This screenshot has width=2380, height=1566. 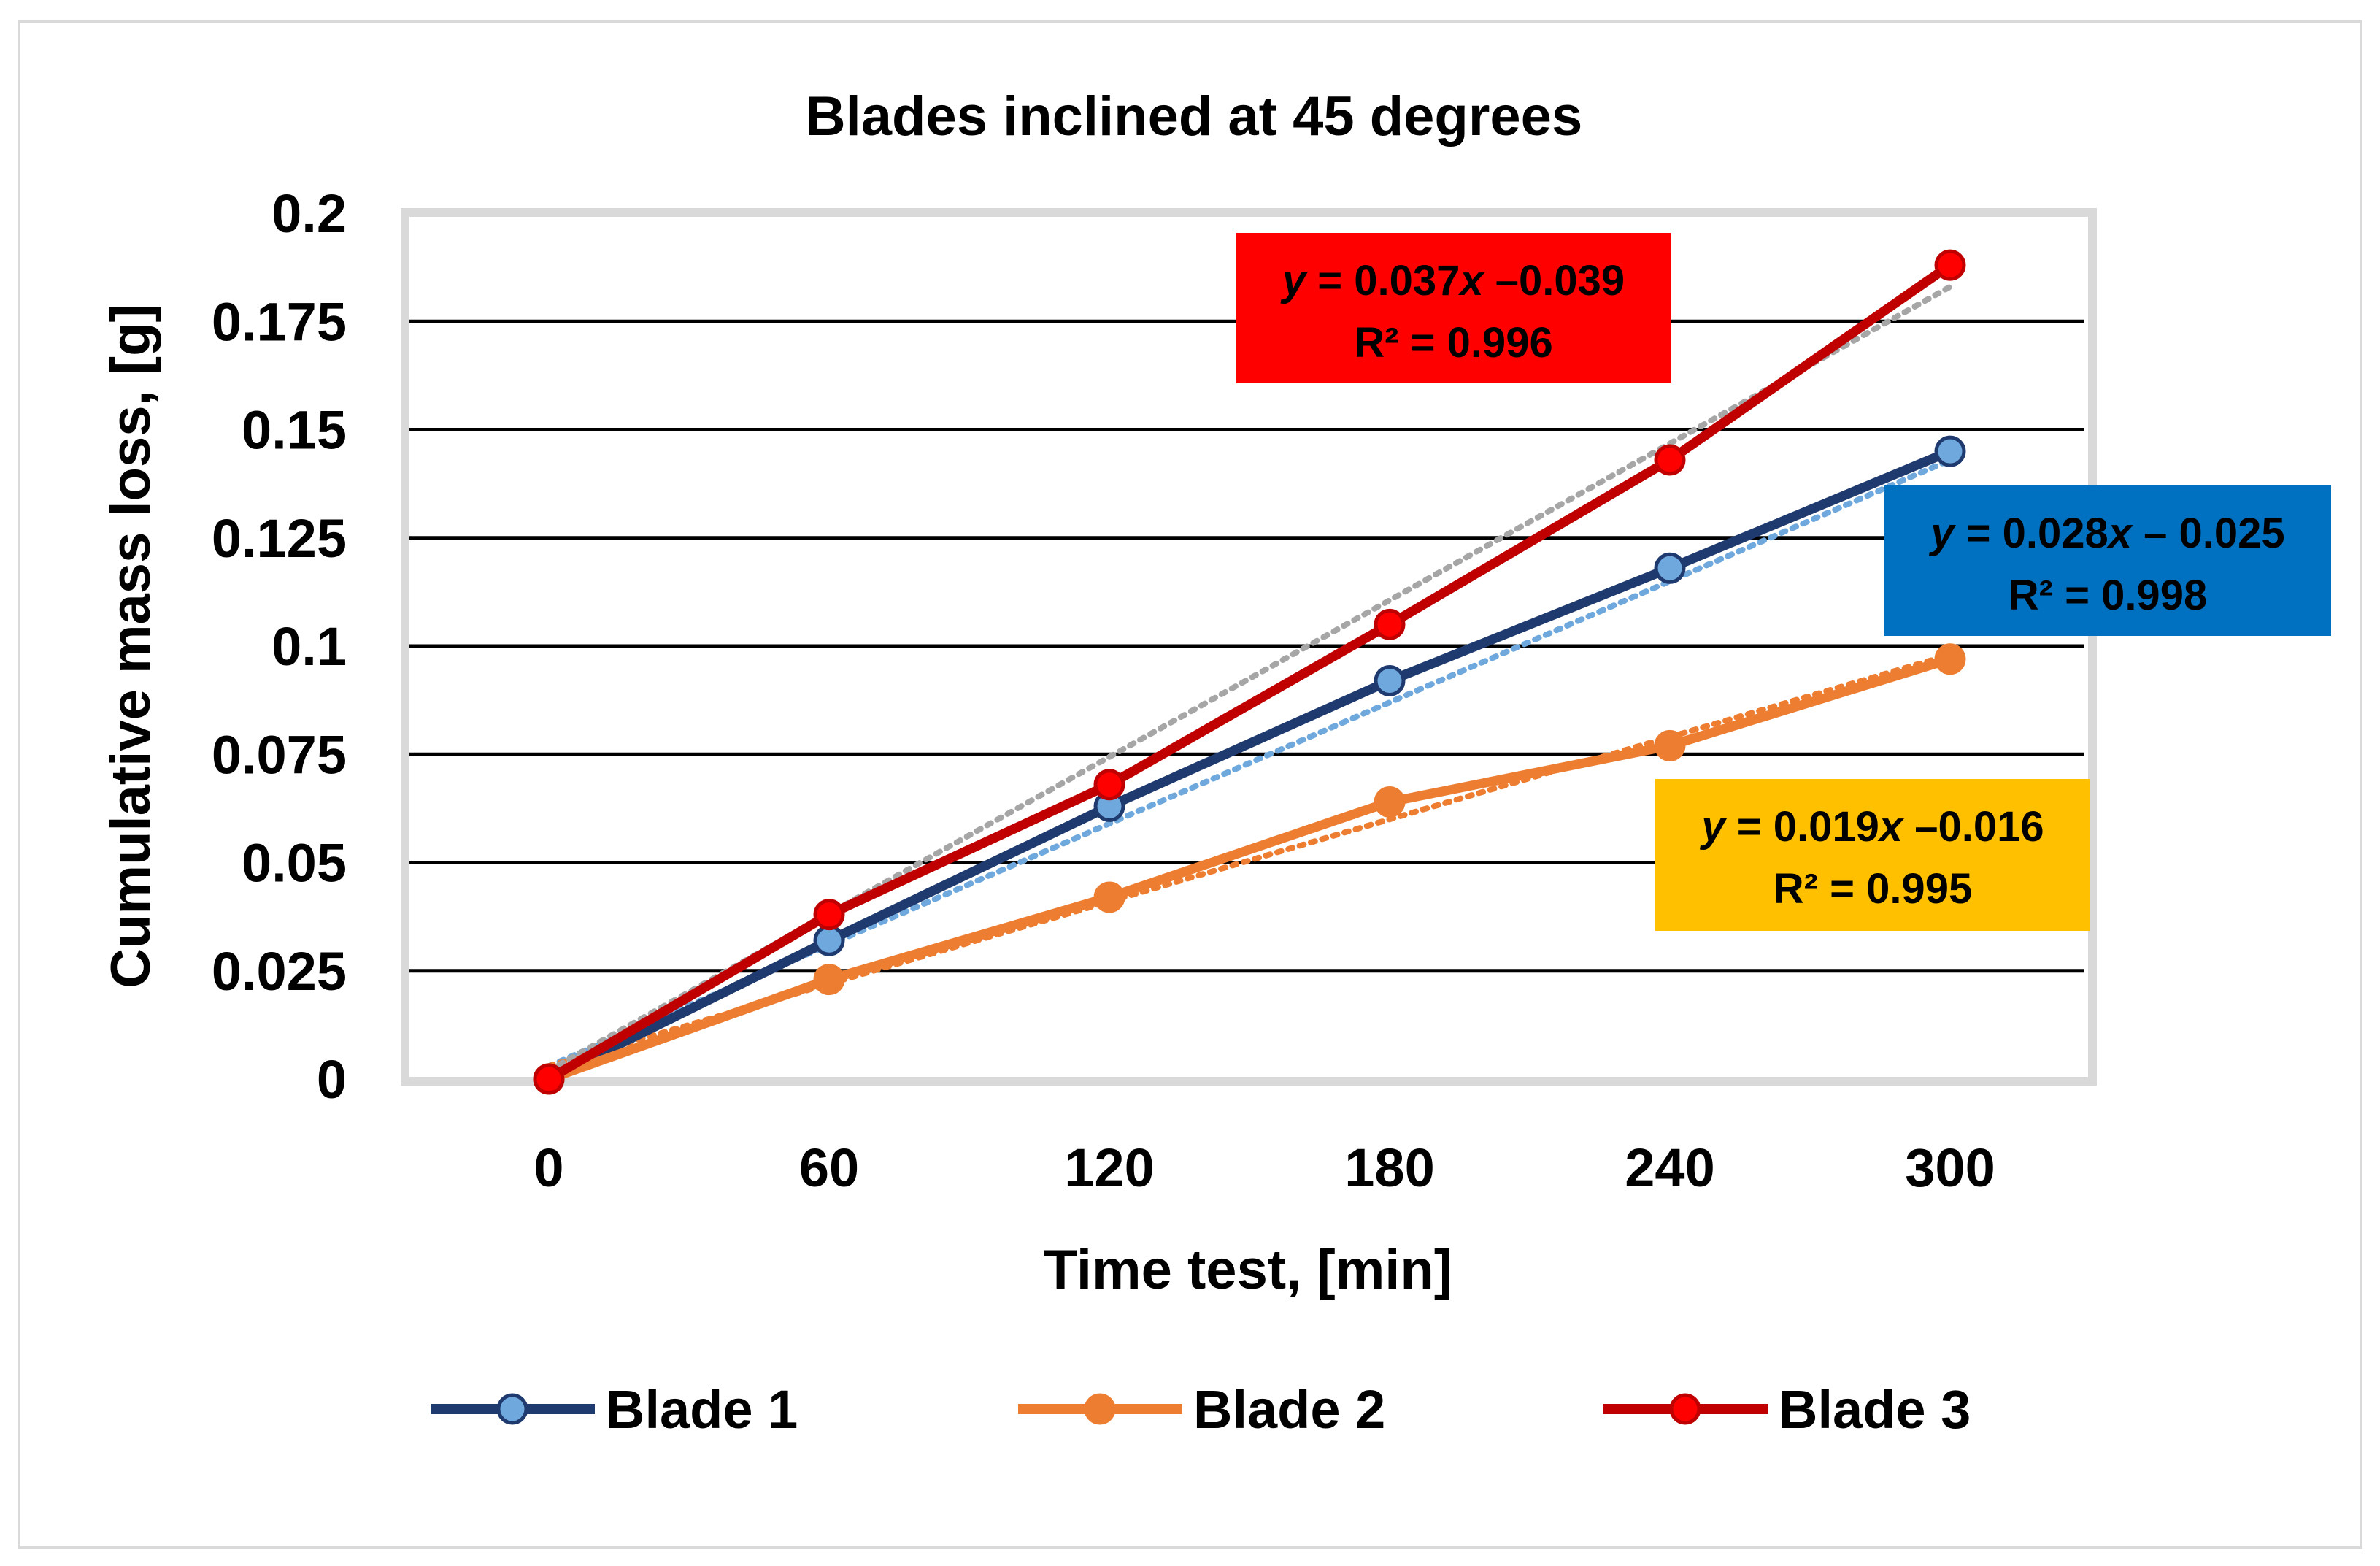 I want to click on trend-equation-box-3: y = 0.037x –0.039 R² = 0.996, so click(x=1453, y=308).